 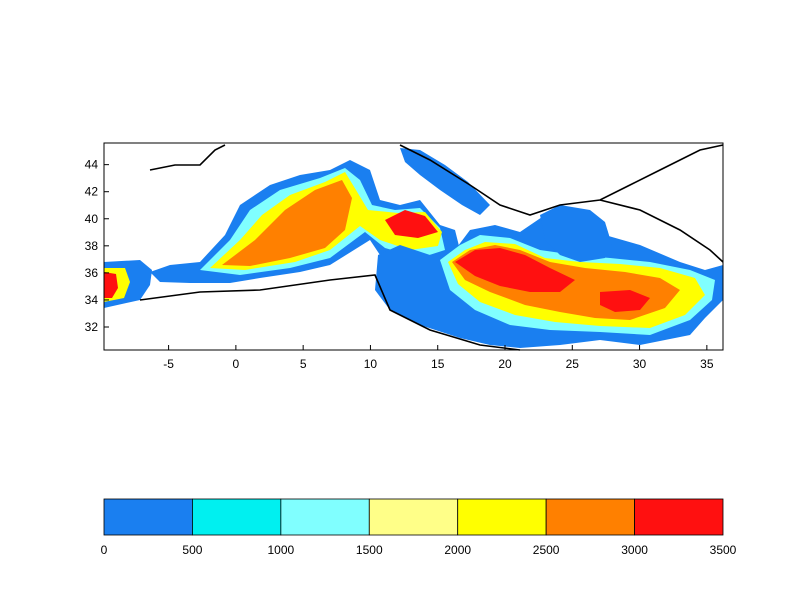 What do you see at coordinates (515, 270) in the screenshot?
I see `ionian-deep` at bounding box center [515, 270].